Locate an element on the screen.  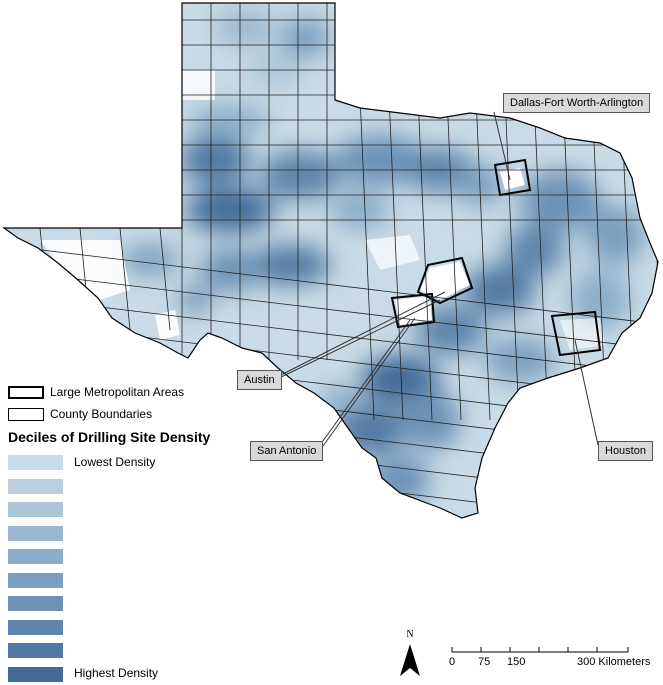
highest-density-label: Highest Density is located at coordinates (116, 673).